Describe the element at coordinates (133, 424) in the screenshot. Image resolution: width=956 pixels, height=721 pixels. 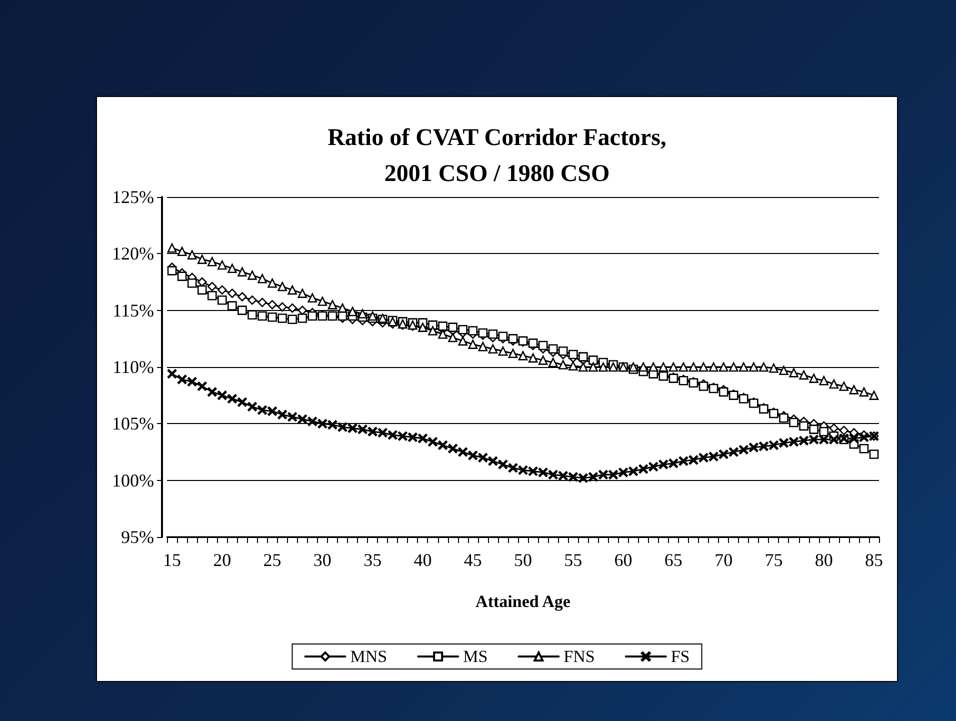
I see `y-tick-label: 105%` at that location.